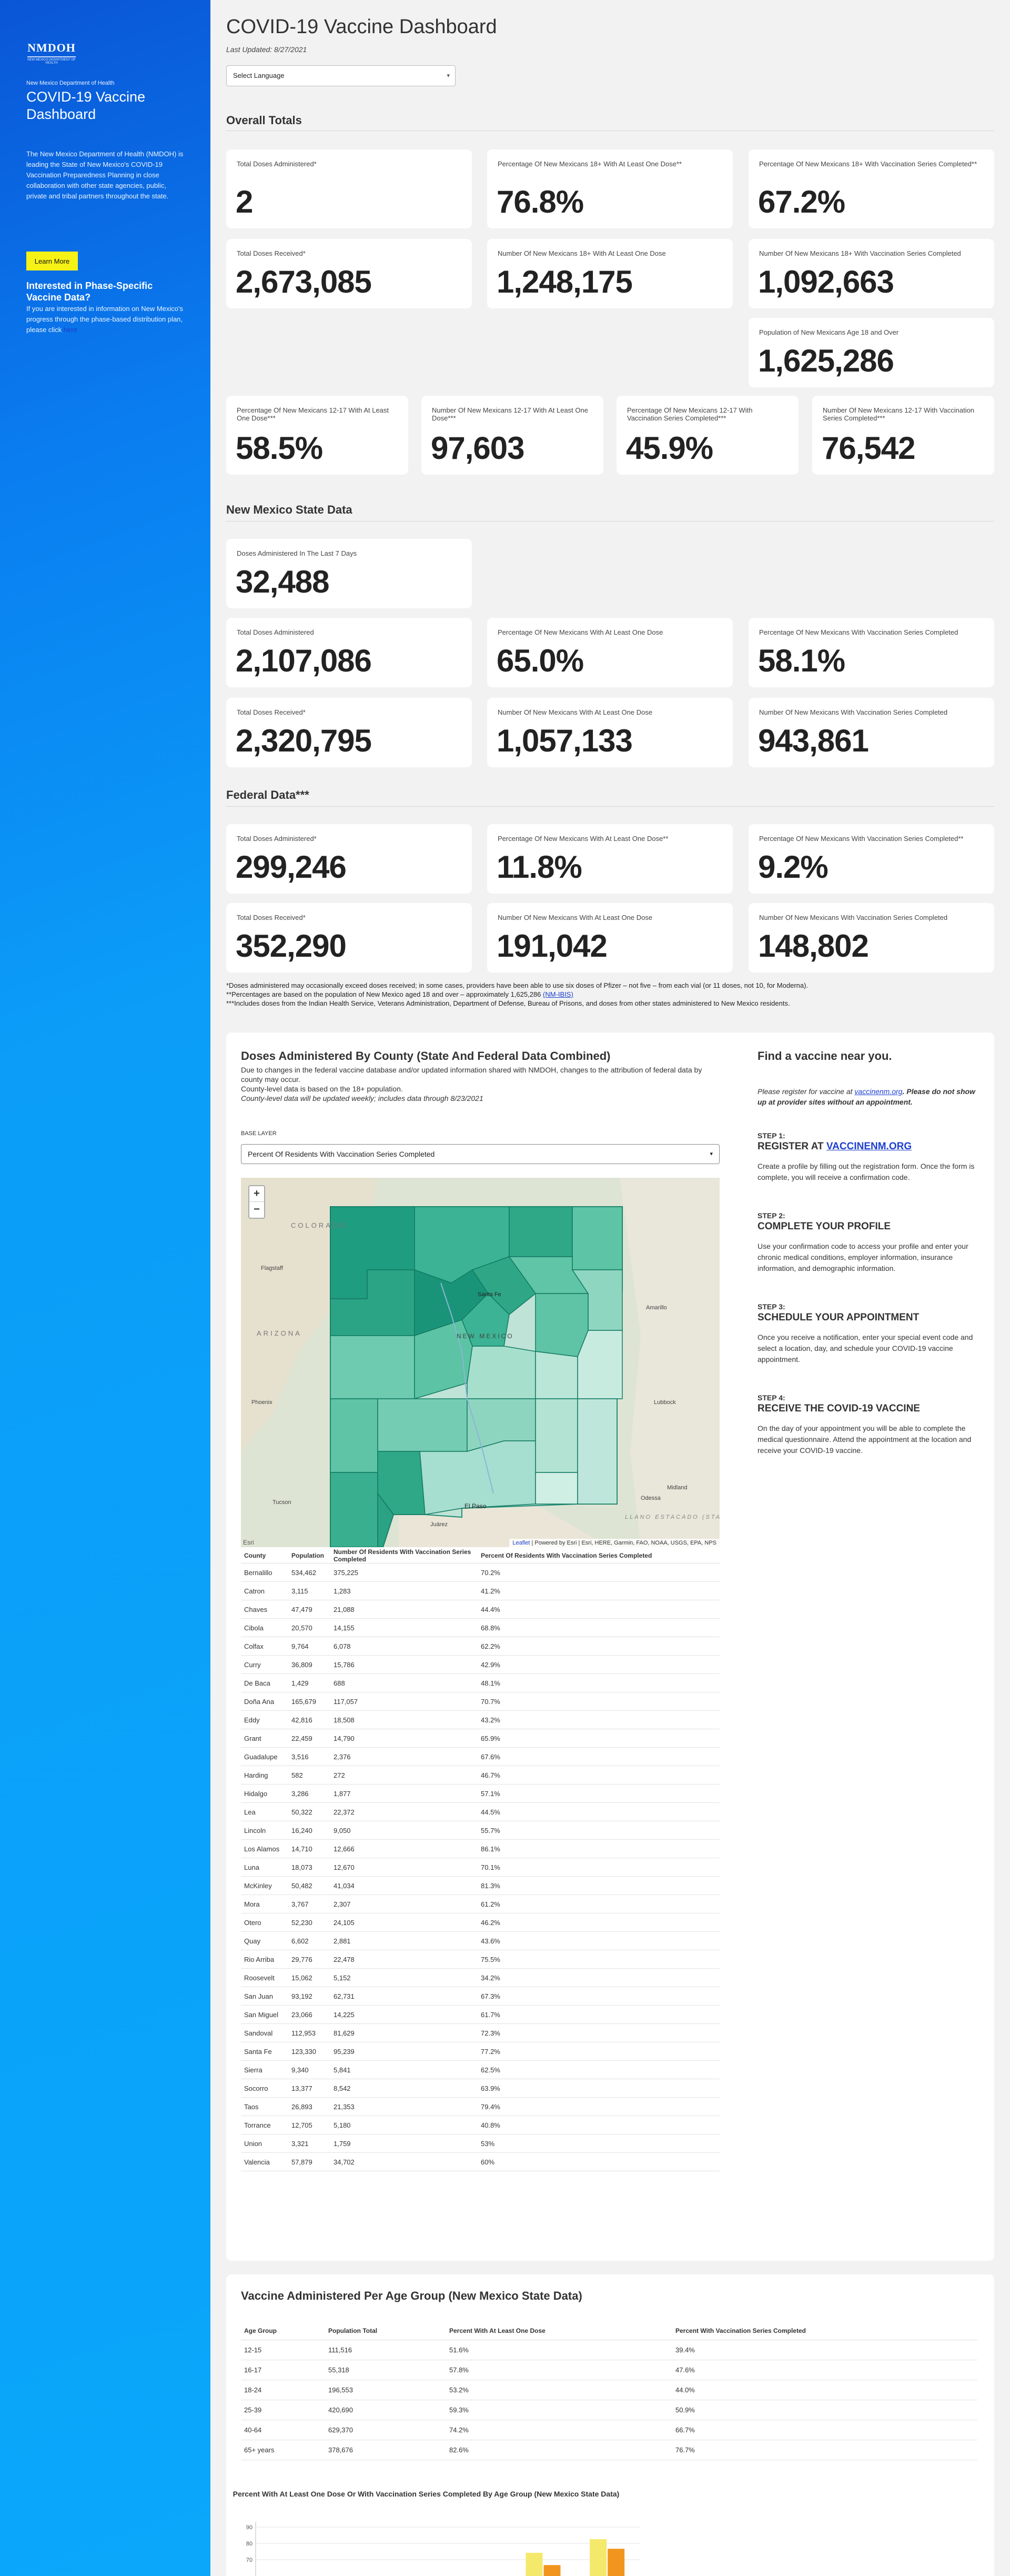  Describe the element at coordinates (52, 261) in the screenshot. I see `learn-more-button: Learn More` at that location.